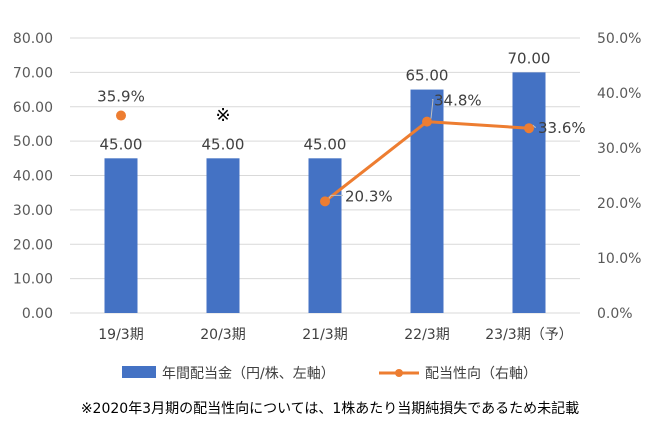 The height and width of the screenshot is (434, 660). I want to click on x-tick-label: 21/3期, so click(324, 335).